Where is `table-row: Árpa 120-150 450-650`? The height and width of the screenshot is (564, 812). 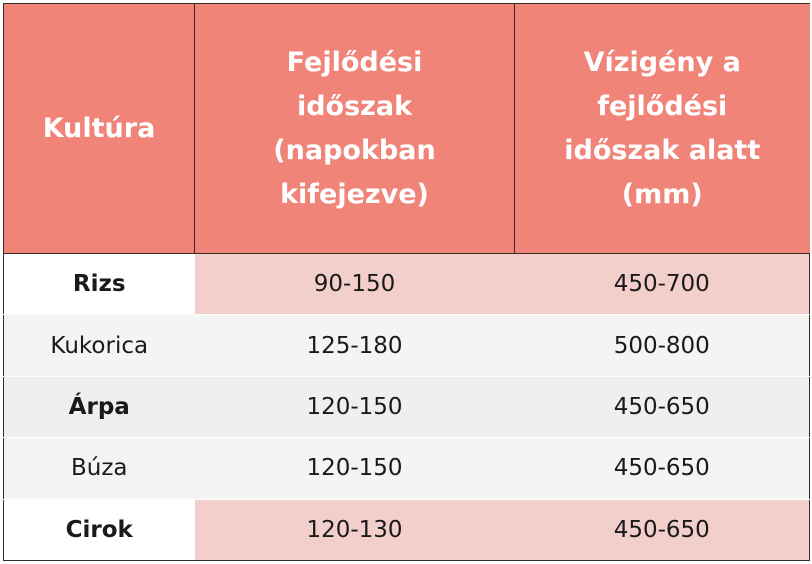
table-row: Árpa 120-150 450-650 is located at coordinates (406, 407).